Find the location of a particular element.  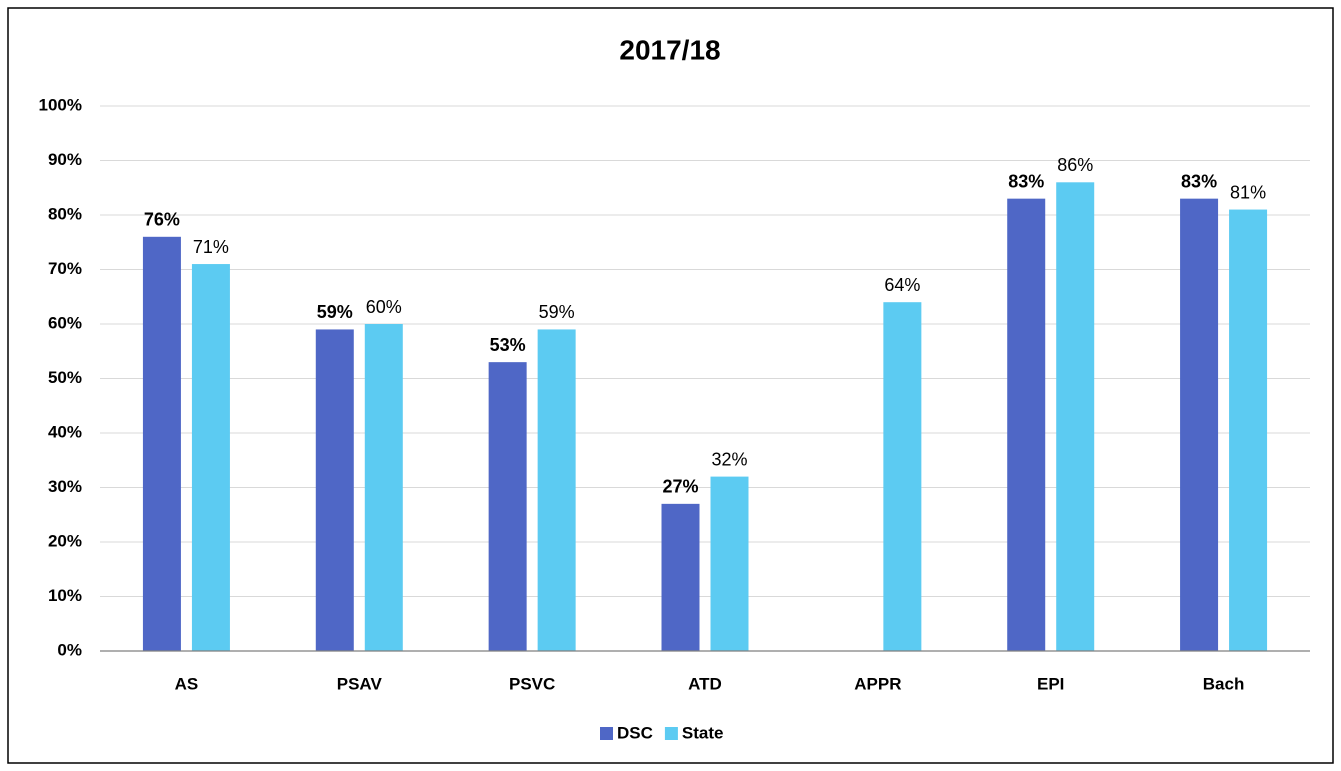

chart-title: 2017/18 is located at coordinates (669, 49).